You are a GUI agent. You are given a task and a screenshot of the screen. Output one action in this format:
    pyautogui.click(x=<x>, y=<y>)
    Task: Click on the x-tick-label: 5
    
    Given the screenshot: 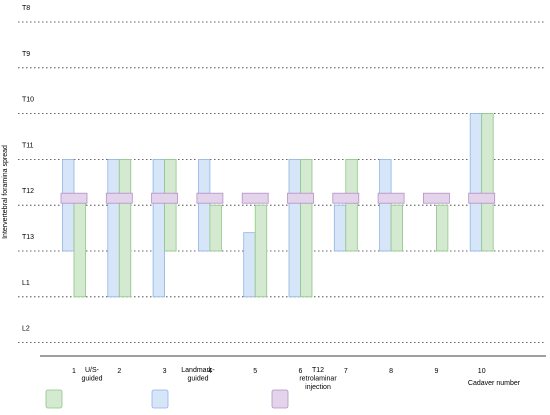 What is the action you would take?
    pyautogui.click(x=255, y=371)
    